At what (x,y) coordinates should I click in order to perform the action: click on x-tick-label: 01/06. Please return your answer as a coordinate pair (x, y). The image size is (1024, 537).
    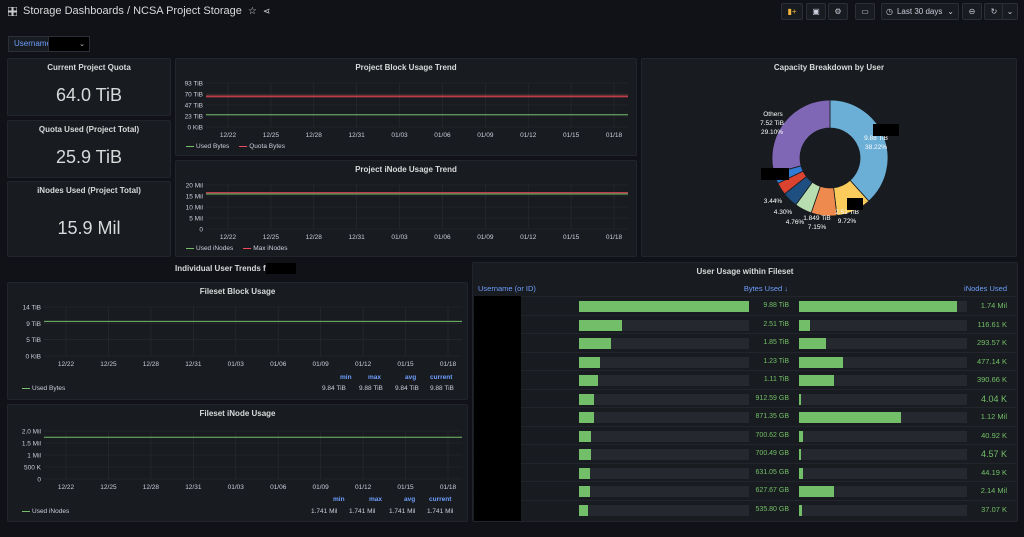
    Looking at the image, I should click on (278, 364).